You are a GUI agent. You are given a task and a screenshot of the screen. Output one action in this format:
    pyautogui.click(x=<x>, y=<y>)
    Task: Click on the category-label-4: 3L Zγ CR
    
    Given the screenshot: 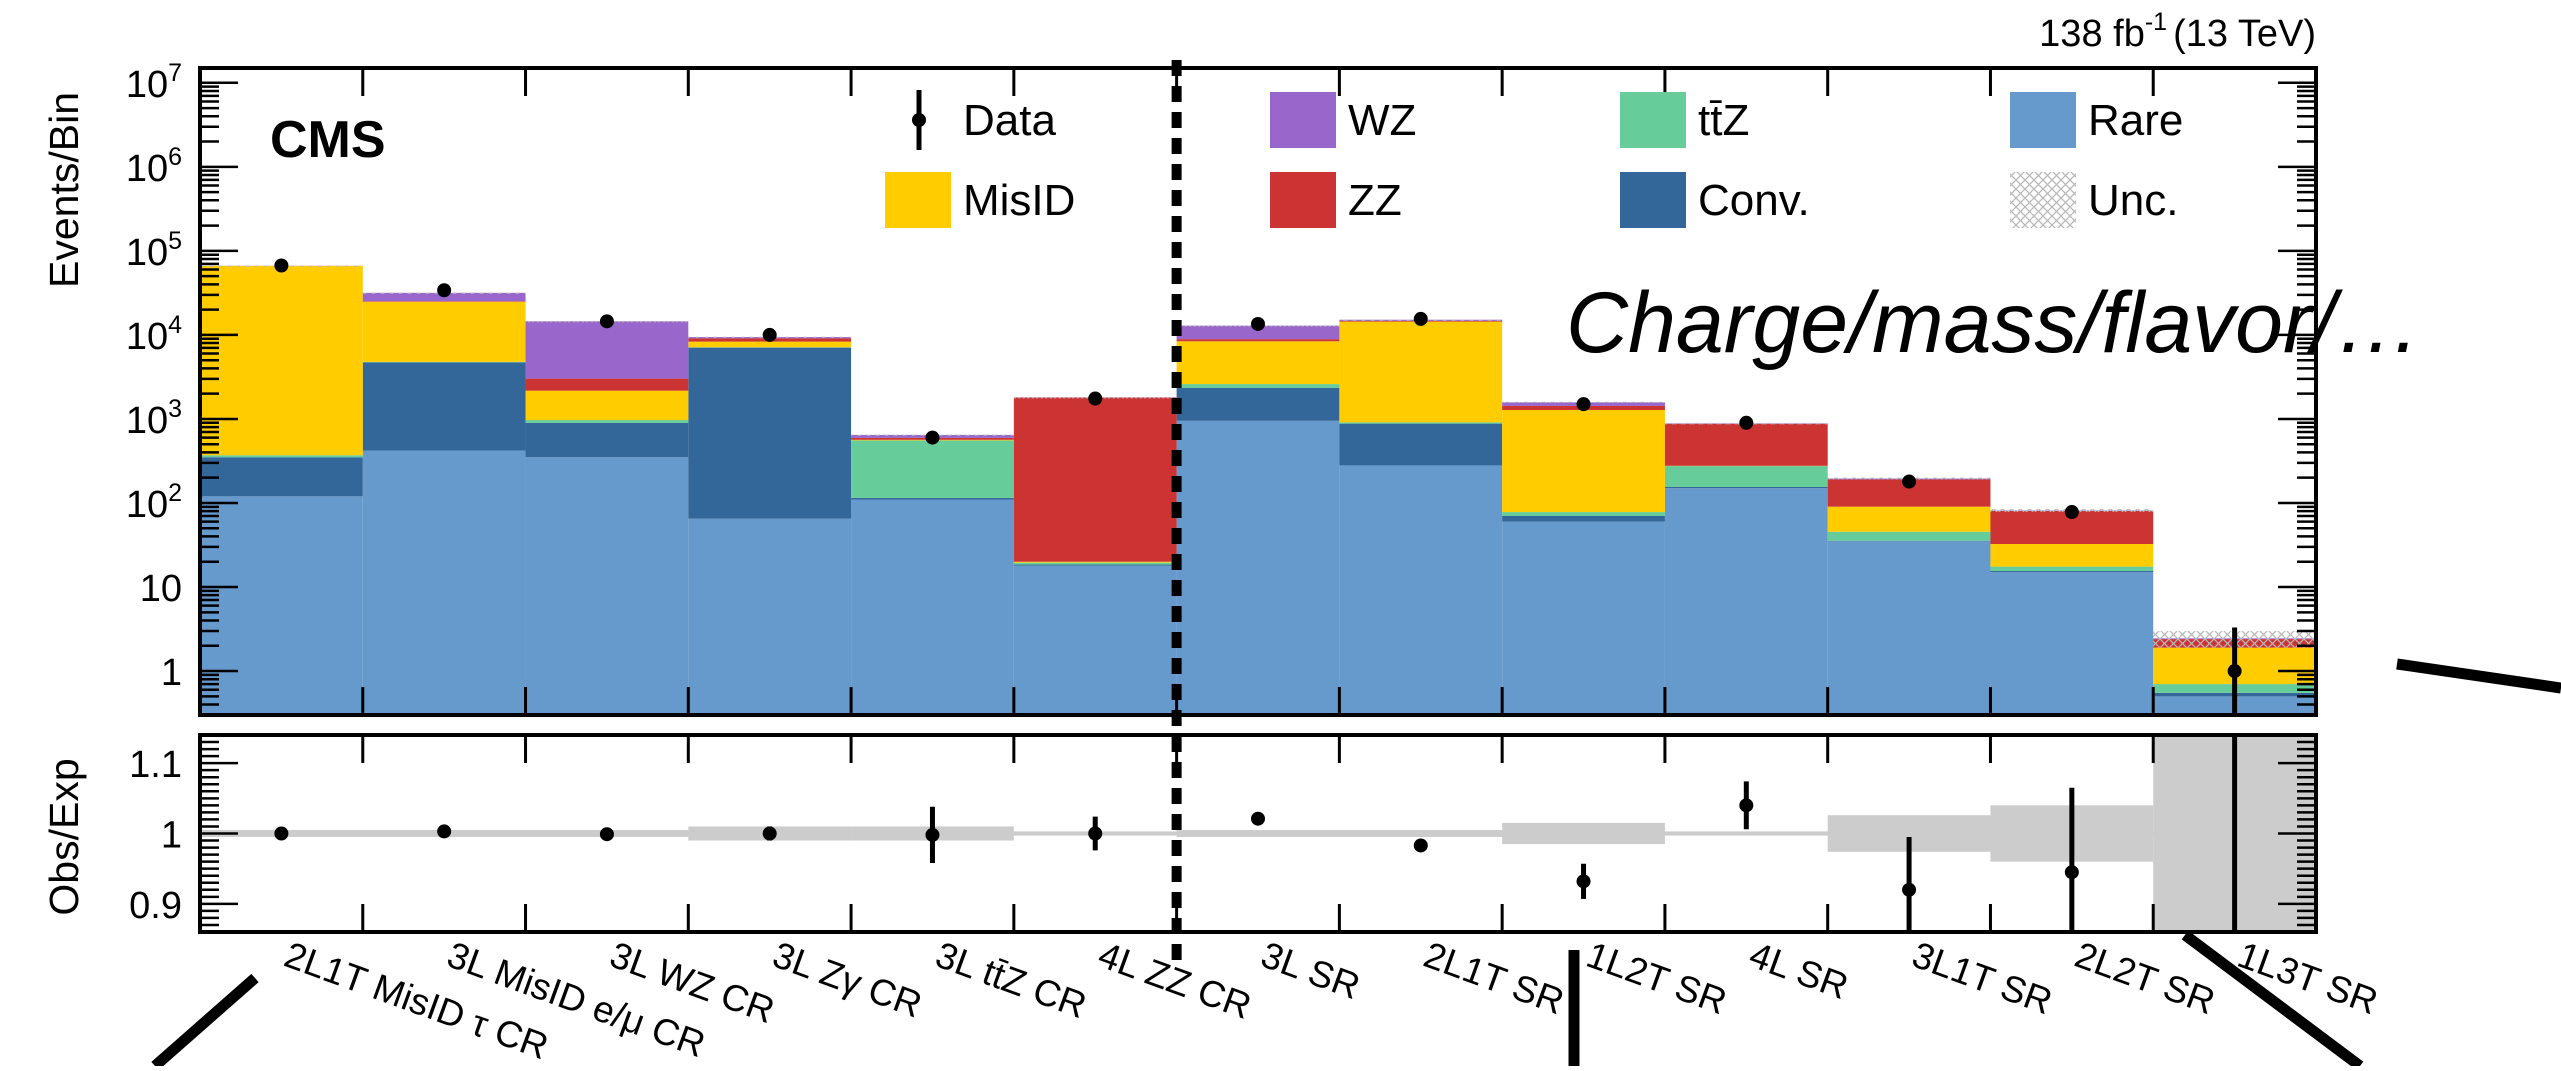 What is the action you would take?
    pyautogui.click(x=848, y=980)
    